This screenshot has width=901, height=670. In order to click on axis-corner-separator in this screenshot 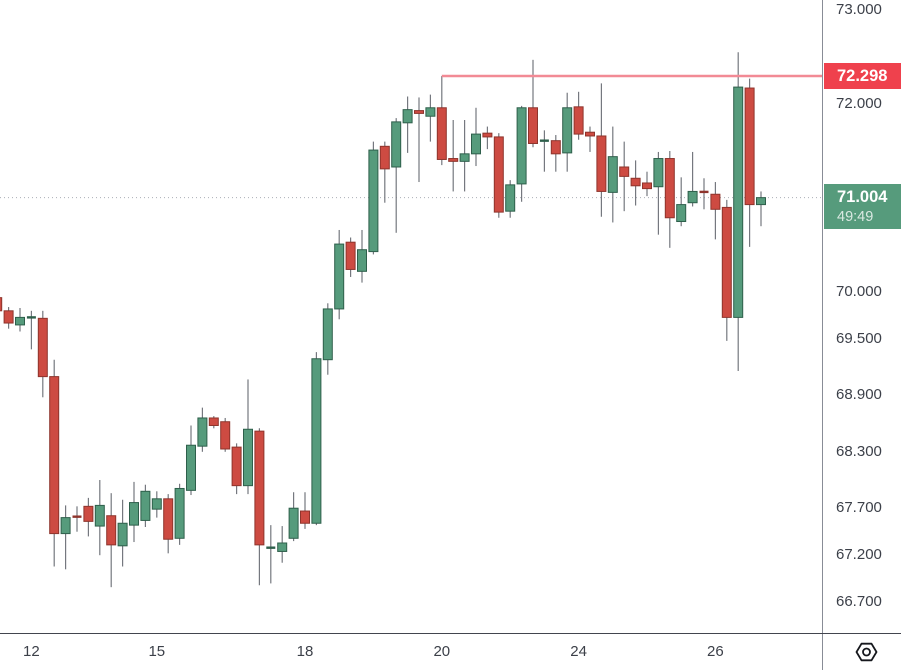, I will do `click(822, 652)`.